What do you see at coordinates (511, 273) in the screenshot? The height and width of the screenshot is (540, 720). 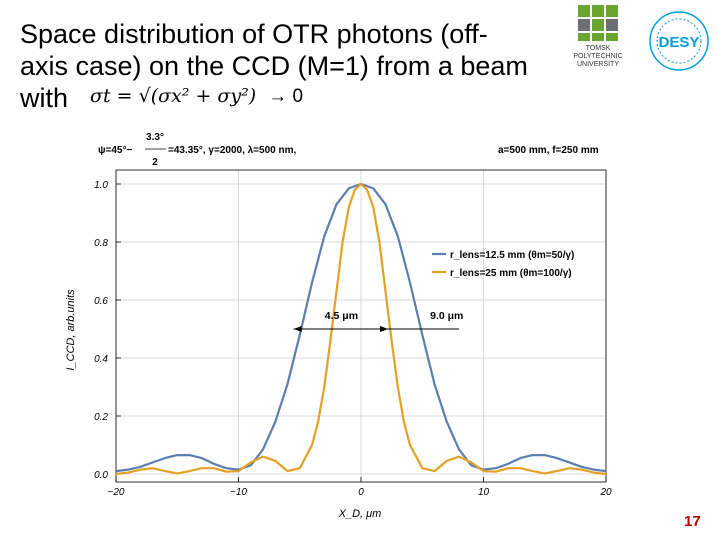 I see `legend-label-2: r_lens=25 mm (θm=100/γ)` at bounding box center [511, 273].